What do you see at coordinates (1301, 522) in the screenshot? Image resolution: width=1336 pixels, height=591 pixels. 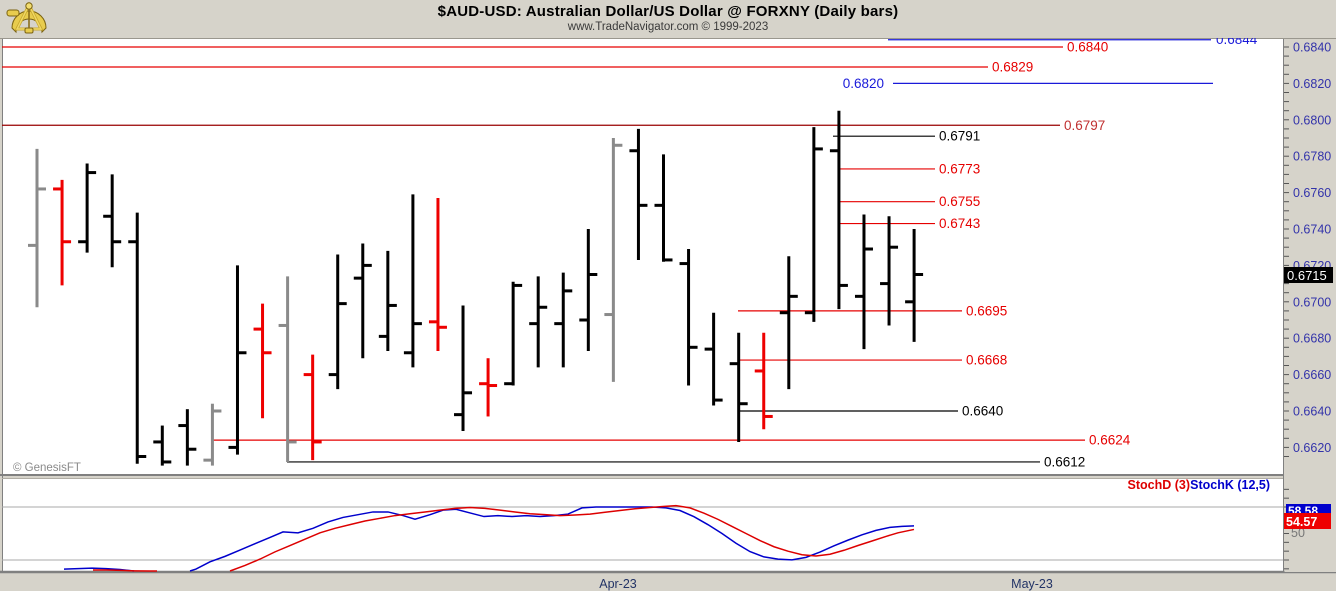 I see `stochd-value: 54.57` at bounding box center [1301, 522].